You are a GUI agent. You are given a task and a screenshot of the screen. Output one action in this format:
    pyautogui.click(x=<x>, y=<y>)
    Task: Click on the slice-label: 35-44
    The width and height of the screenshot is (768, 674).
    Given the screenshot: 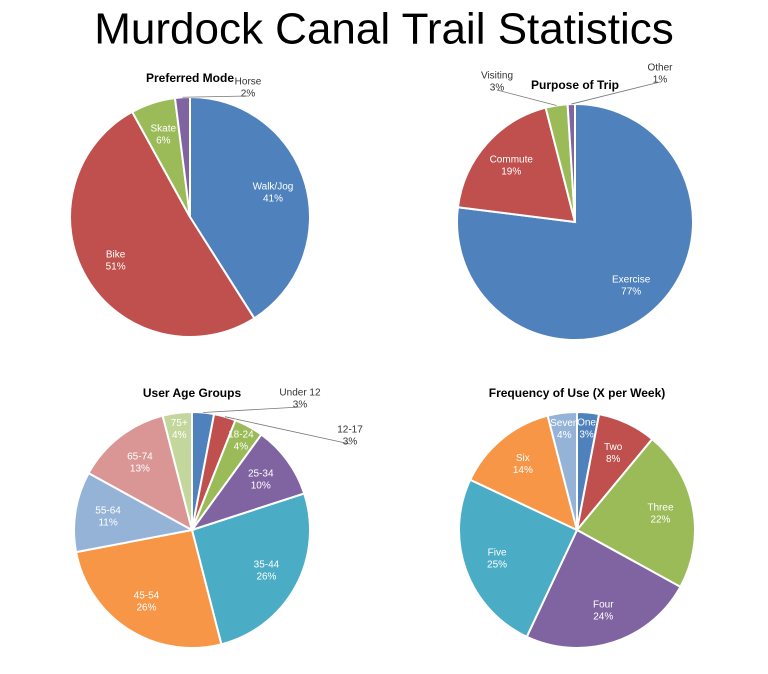 What is the action you would take?
    pyautogui.click(x=267, y=565)
    